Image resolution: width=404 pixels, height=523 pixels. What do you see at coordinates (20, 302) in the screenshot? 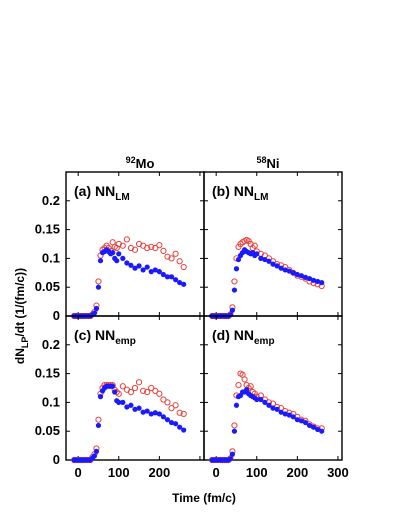
I see `y-axis-label-b: /dt (1/(fm/c))` at bounding box center [20, 302].